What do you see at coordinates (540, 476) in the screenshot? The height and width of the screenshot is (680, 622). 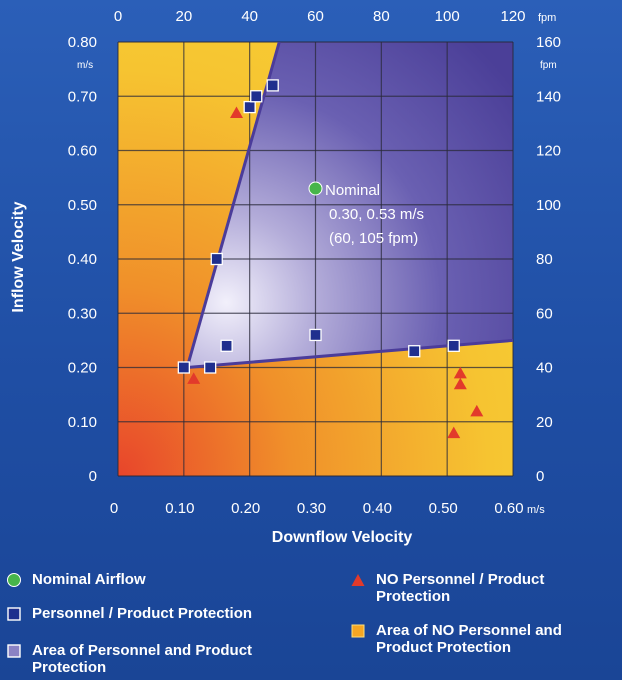 I see `right-tick-label: 0` at bounding box center [540, 476].